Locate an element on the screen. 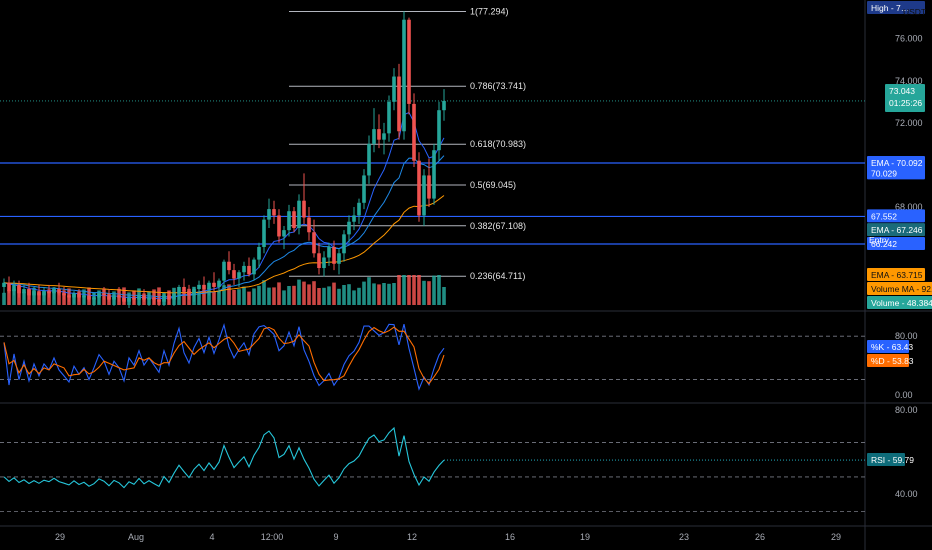 This screenshot has width=932, height=550. volume-badge-text: Volume - 48.384K is located at coordinates (901, 303).